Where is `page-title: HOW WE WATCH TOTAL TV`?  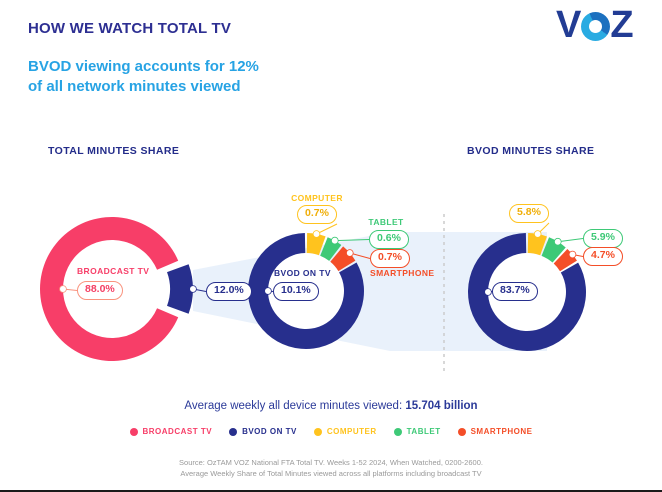 page-title: HOW WE WATCH TOTAL TV is located at coordinates (130, 28).